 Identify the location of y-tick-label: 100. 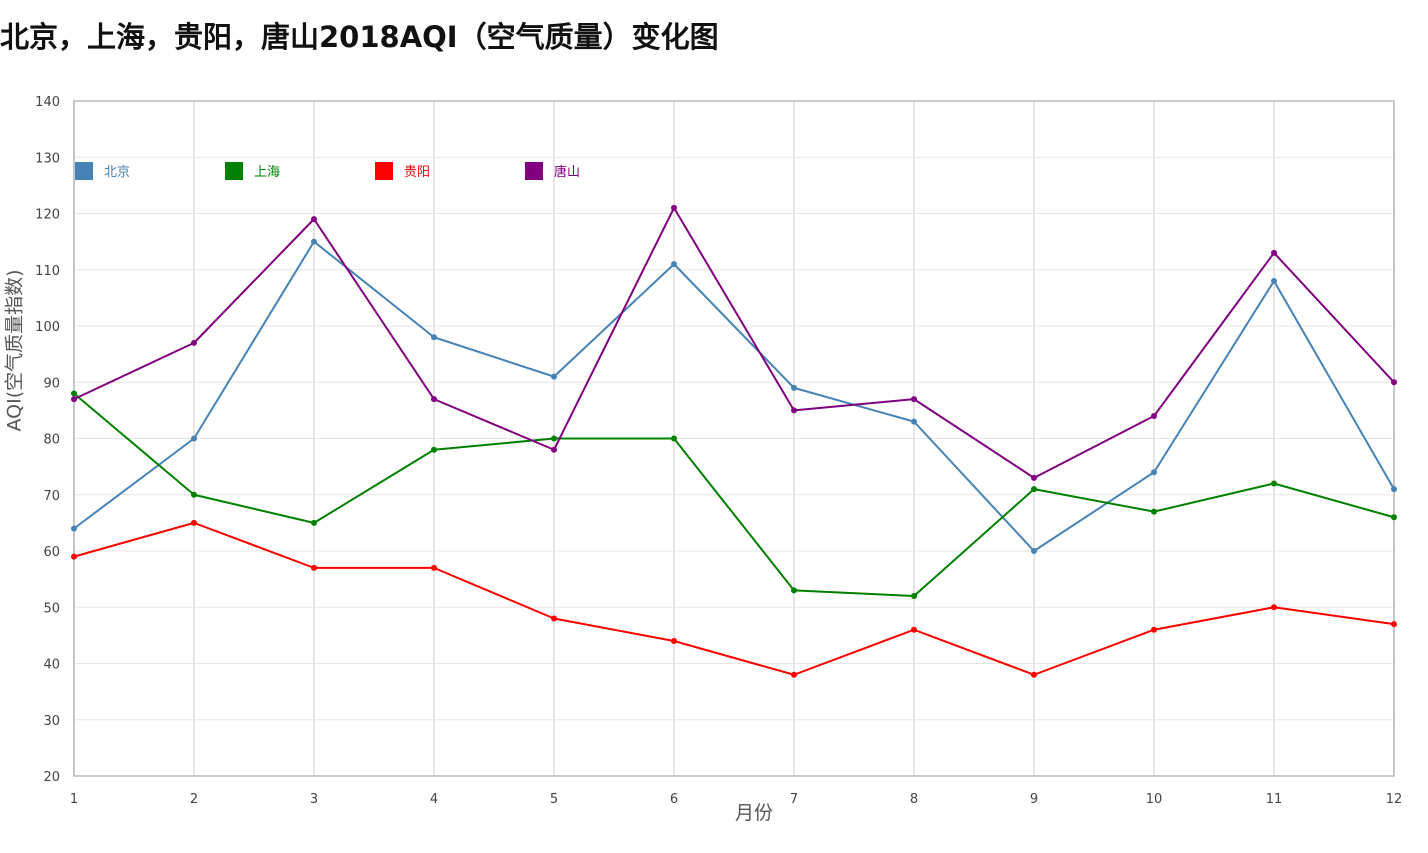
(47, 327).